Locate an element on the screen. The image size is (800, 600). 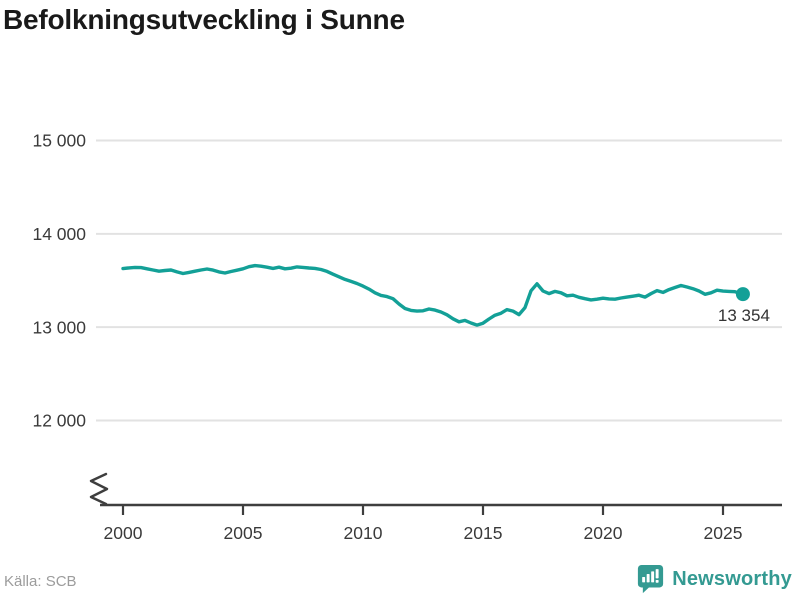
newsworthy-icon-bars is located at coordinates (650, 576).